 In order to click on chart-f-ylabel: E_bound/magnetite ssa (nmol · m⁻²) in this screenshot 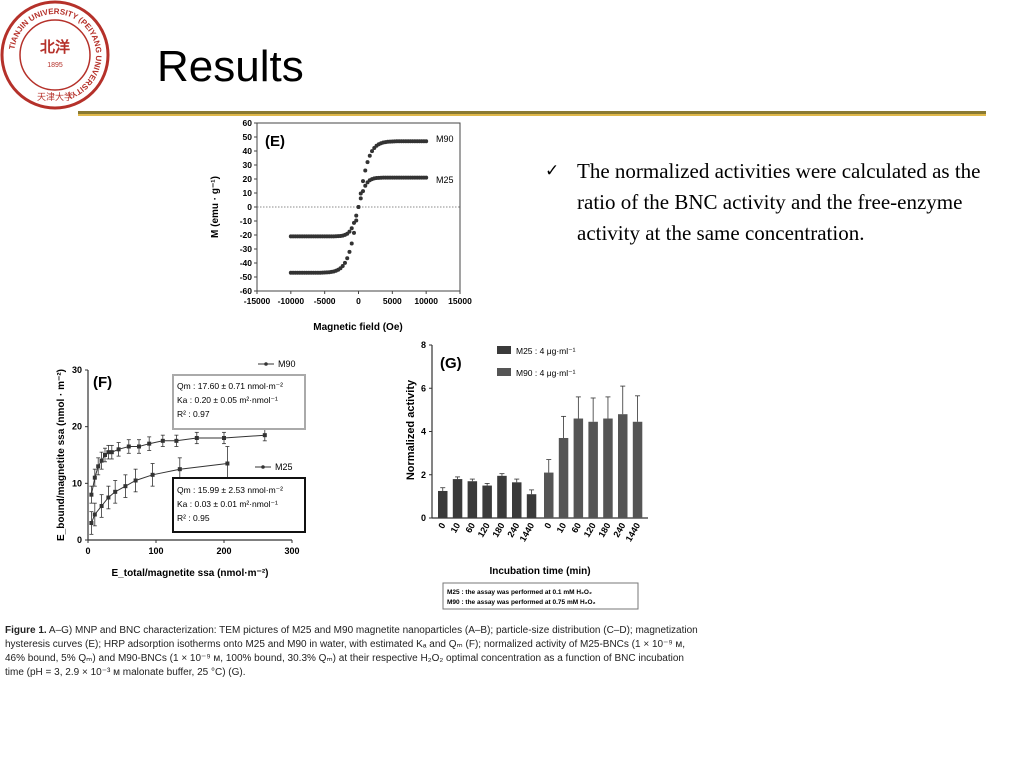, I will do `click(61, 455)`.